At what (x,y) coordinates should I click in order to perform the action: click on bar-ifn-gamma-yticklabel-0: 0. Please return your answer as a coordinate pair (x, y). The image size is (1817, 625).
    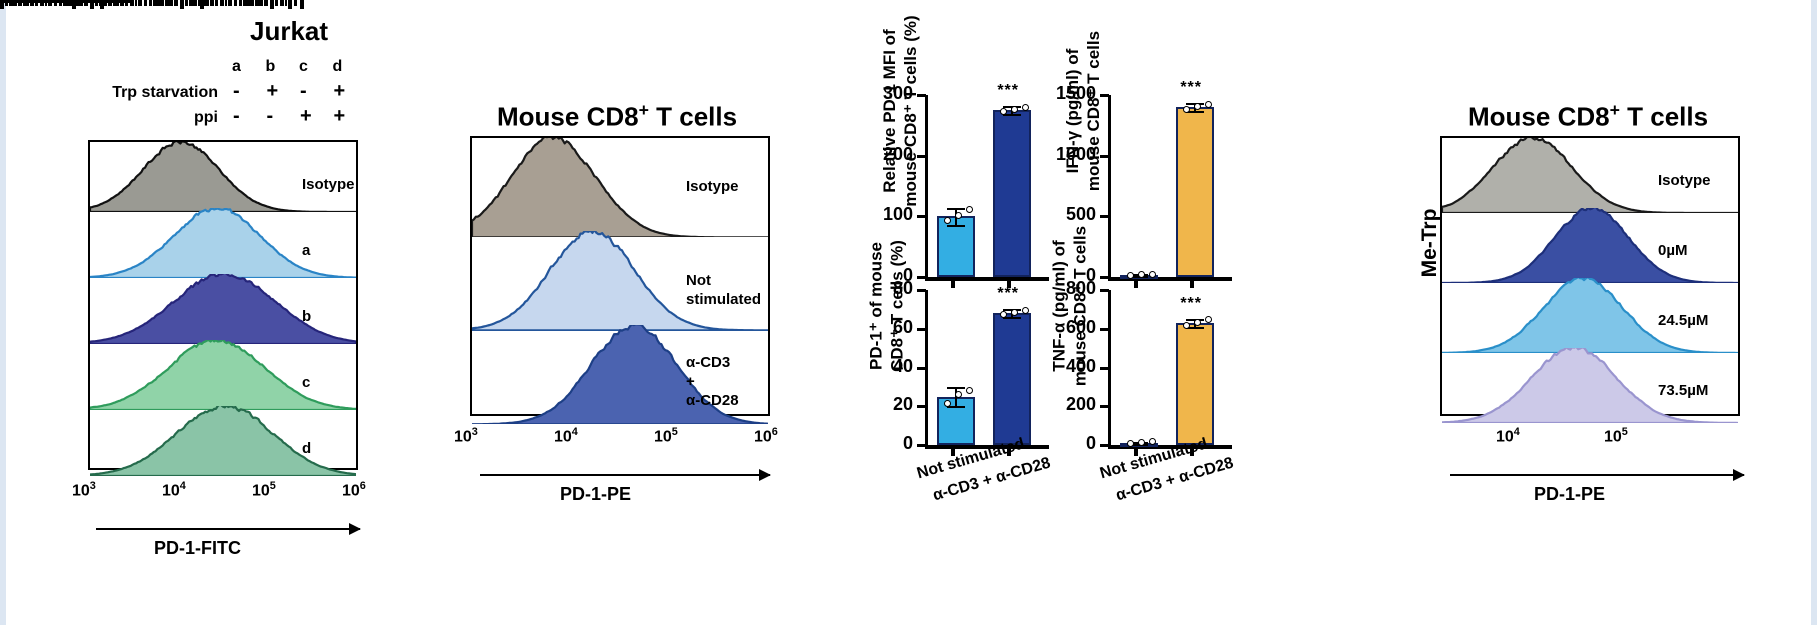
    Looking at the image, I should click on (1090, 275).